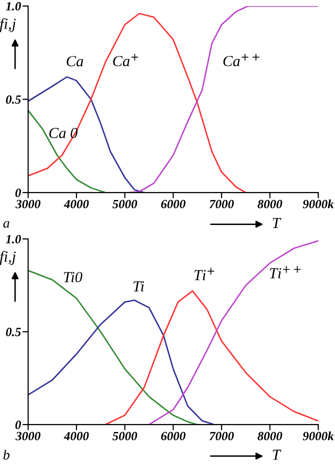 The image size is (335, 464). Describe the element at coordinates (204, 274) in the screenshot. I see `series-label: Ti$^{+}$` at that location.